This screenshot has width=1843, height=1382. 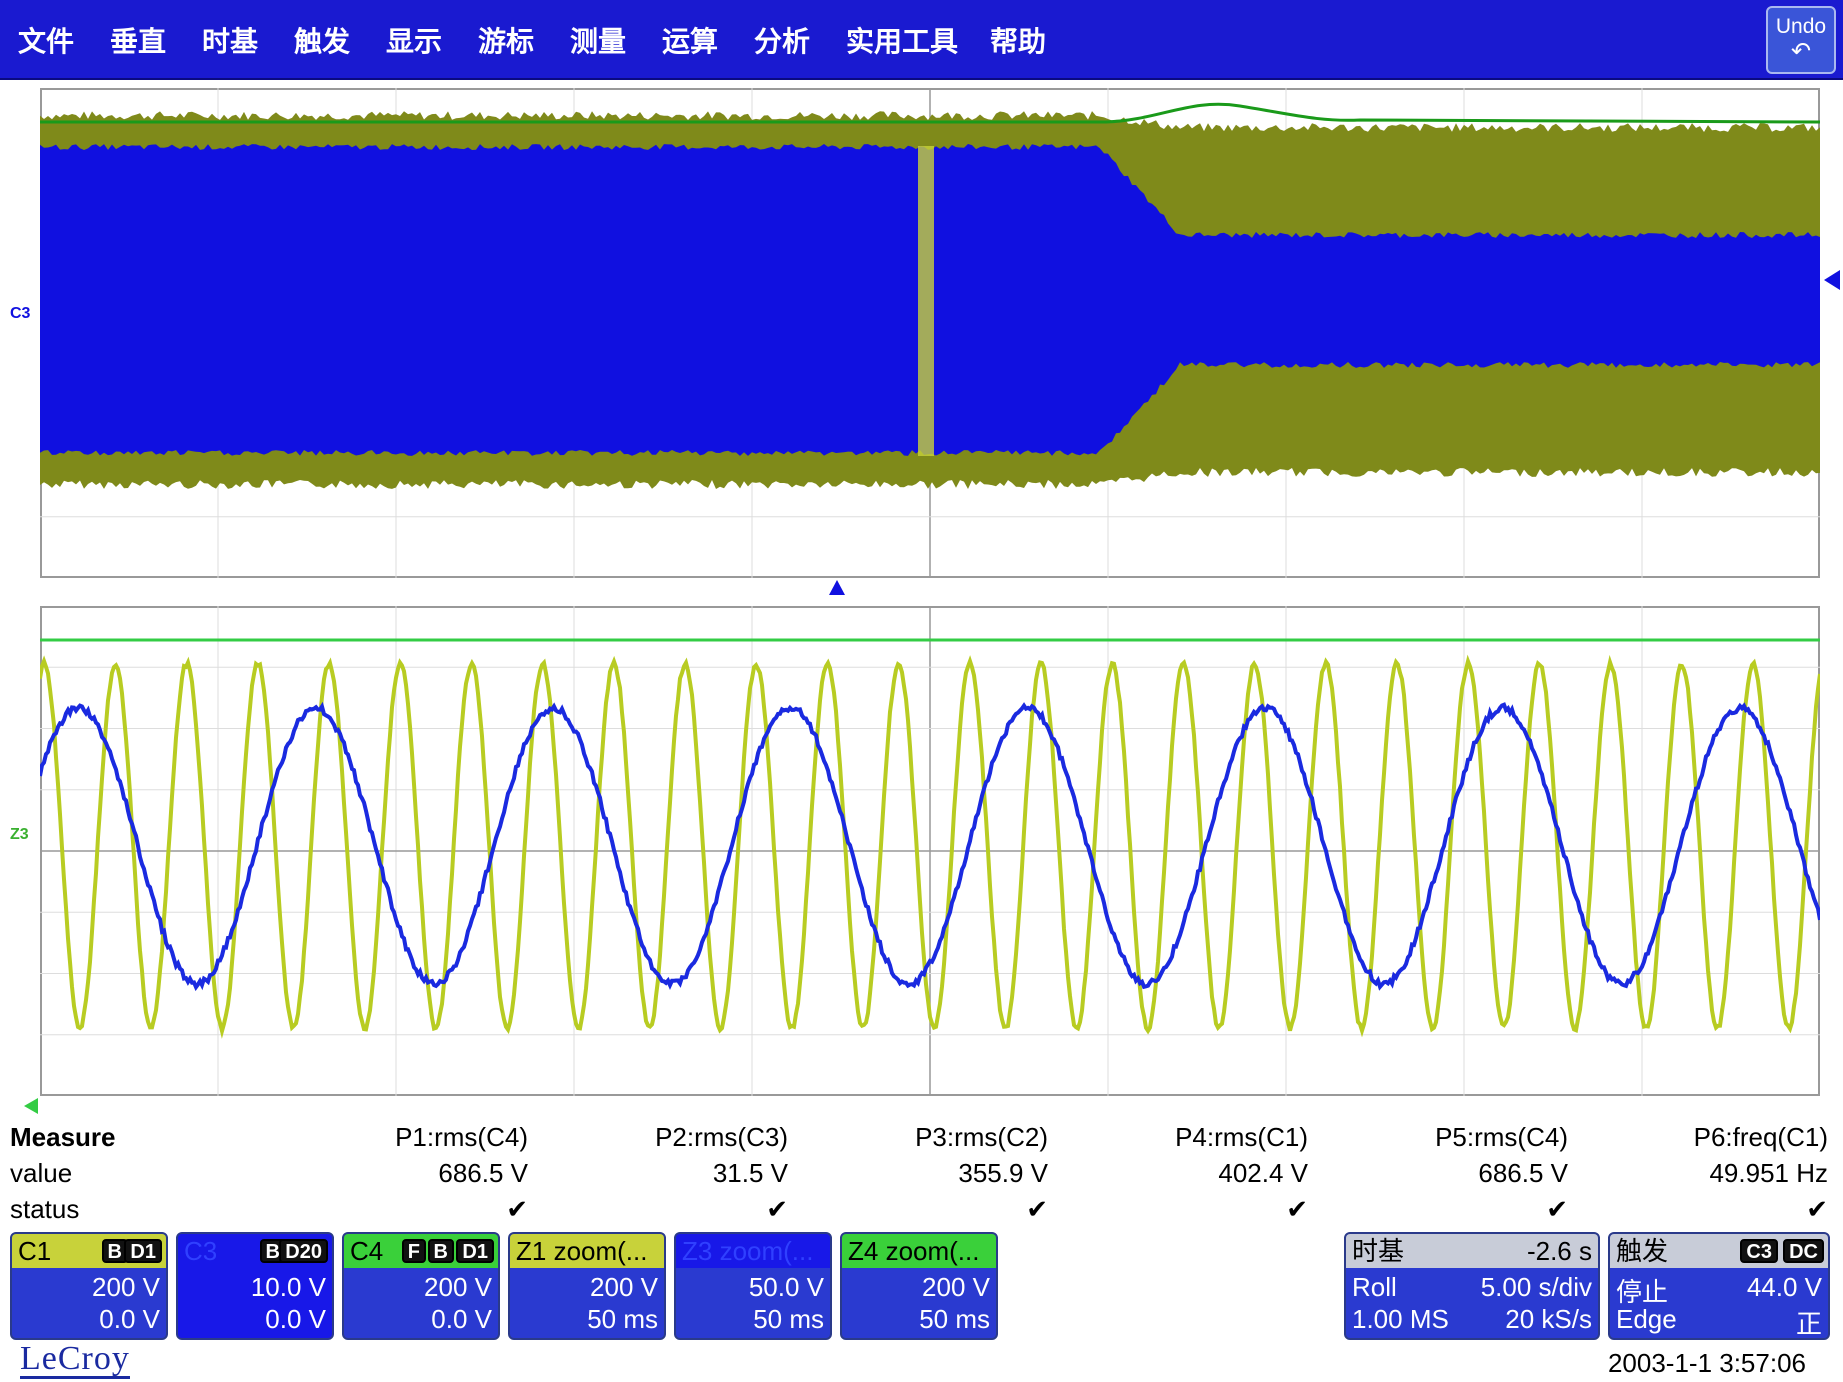 I want to click on menu-utilities: 实用工具, so click(x=902, y=41).